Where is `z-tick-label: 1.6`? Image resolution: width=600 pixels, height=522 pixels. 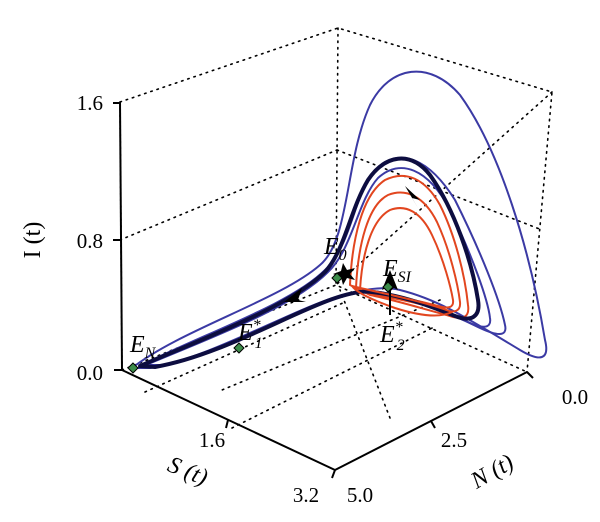 z-tick-label: 1.6 is located at coordinates (90, 103).